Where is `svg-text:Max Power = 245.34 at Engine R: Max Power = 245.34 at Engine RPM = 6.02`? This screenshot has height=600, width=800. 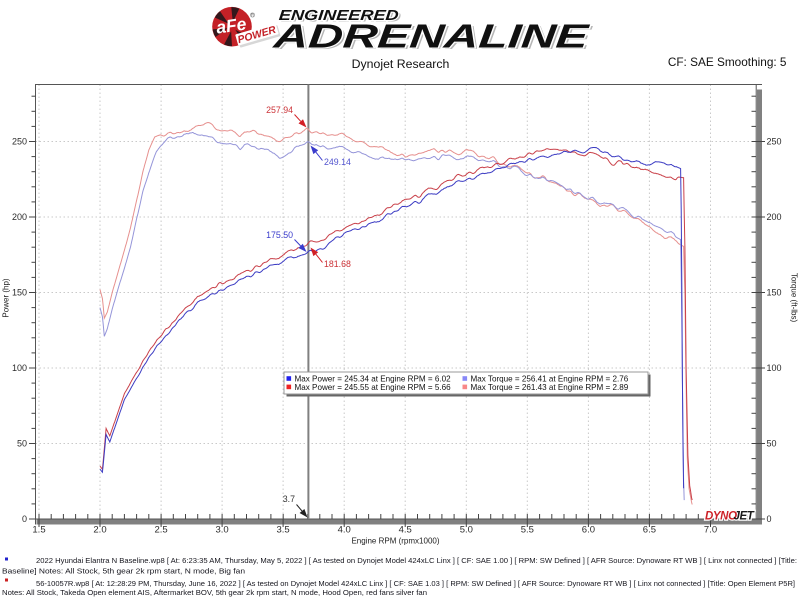
svg-text:Max Power = 245.34 at Engine R: Max Power = 245.34 at Engine RPM = 6.02 is located at coordinates (373, 378).